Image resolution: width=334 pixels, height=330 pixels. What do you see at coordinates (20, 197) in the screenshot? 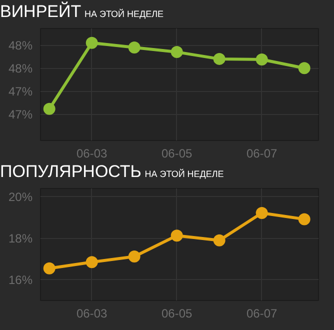
I see `y-tick-label: 20%` at bounding box center [20, 197].